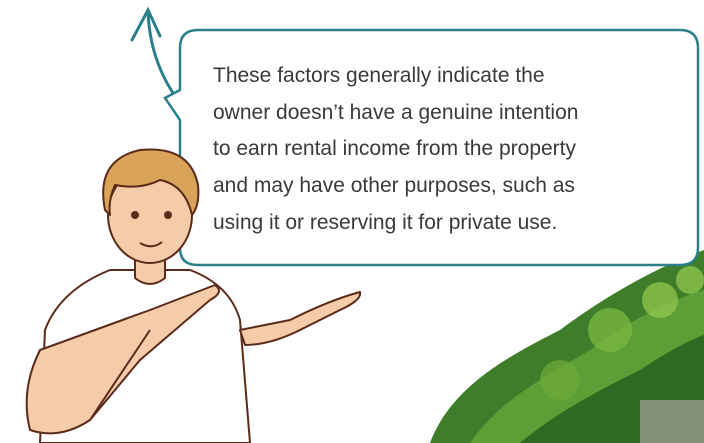  I want to click on bubble-line: and may have other purposes, such as, so click(394, 185).